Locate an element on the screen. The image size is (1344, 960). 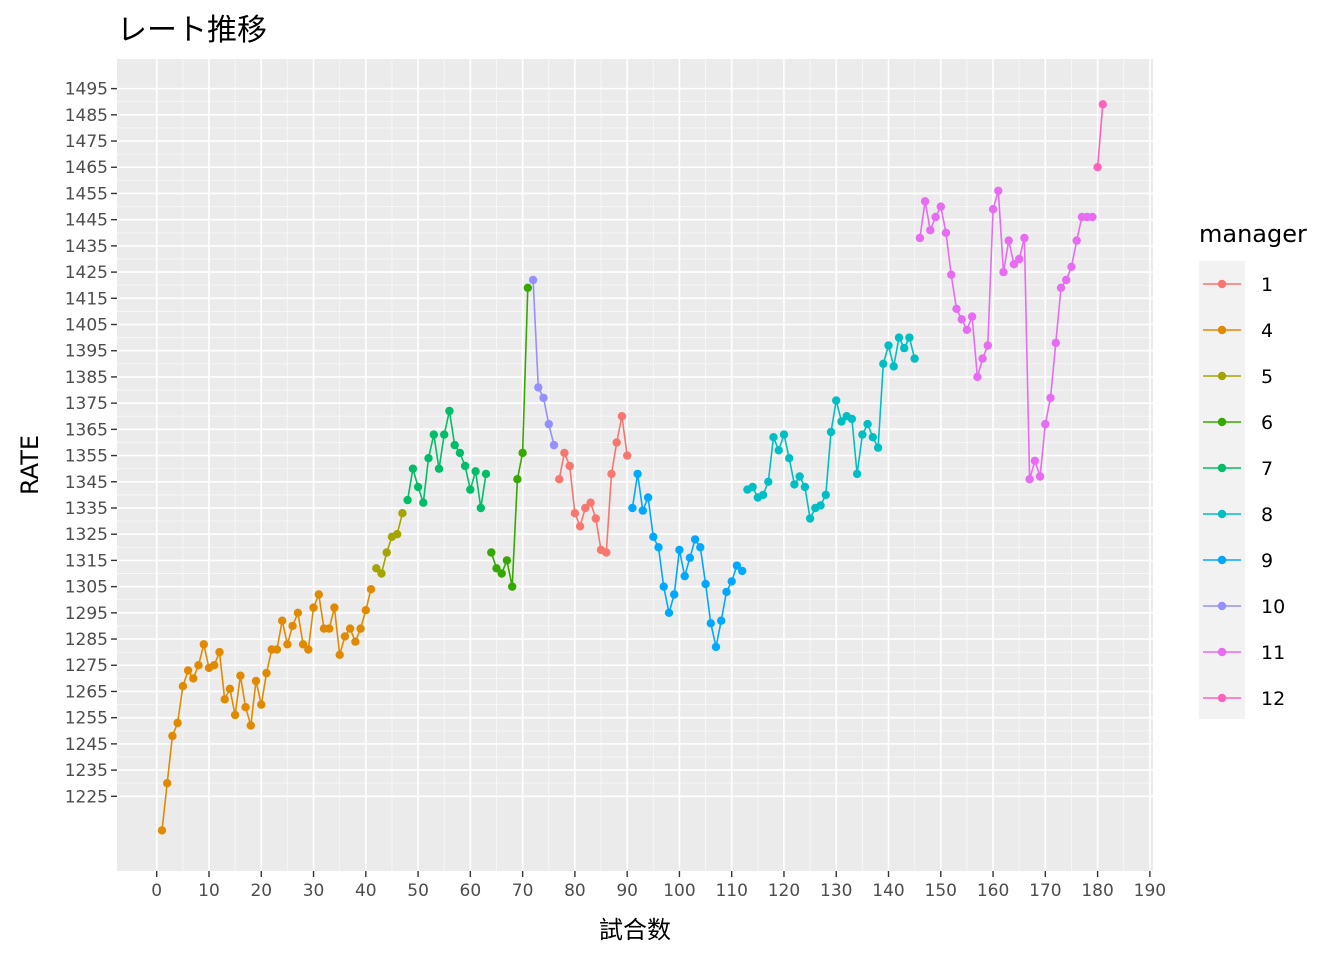
x-tick-label: 130 is located at coordinates (836, 891).